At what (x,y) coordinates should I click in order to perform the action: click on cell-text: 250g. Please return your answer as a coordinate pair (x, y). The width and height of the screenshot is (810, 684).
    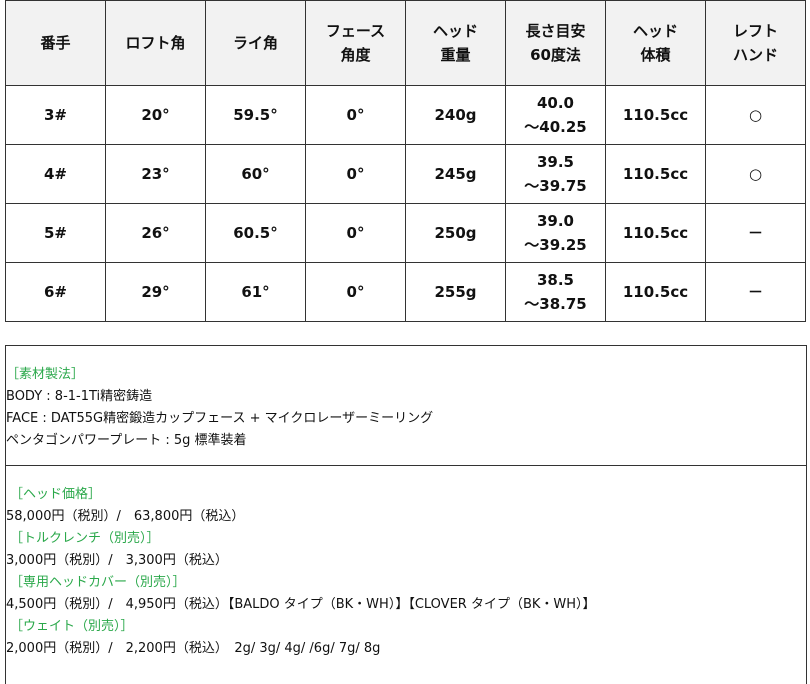
    Looking at the image, I should click on (455, 233).